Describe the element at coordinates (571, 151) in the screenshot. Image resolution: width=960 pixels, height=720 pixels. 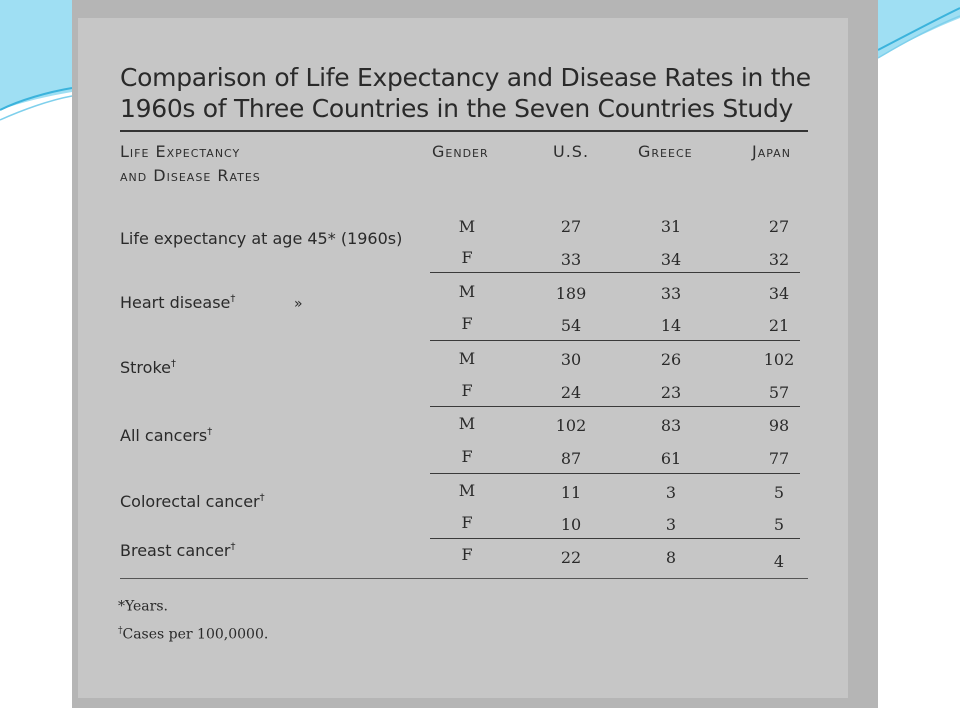
I see `header-us: U.S.` at that location.